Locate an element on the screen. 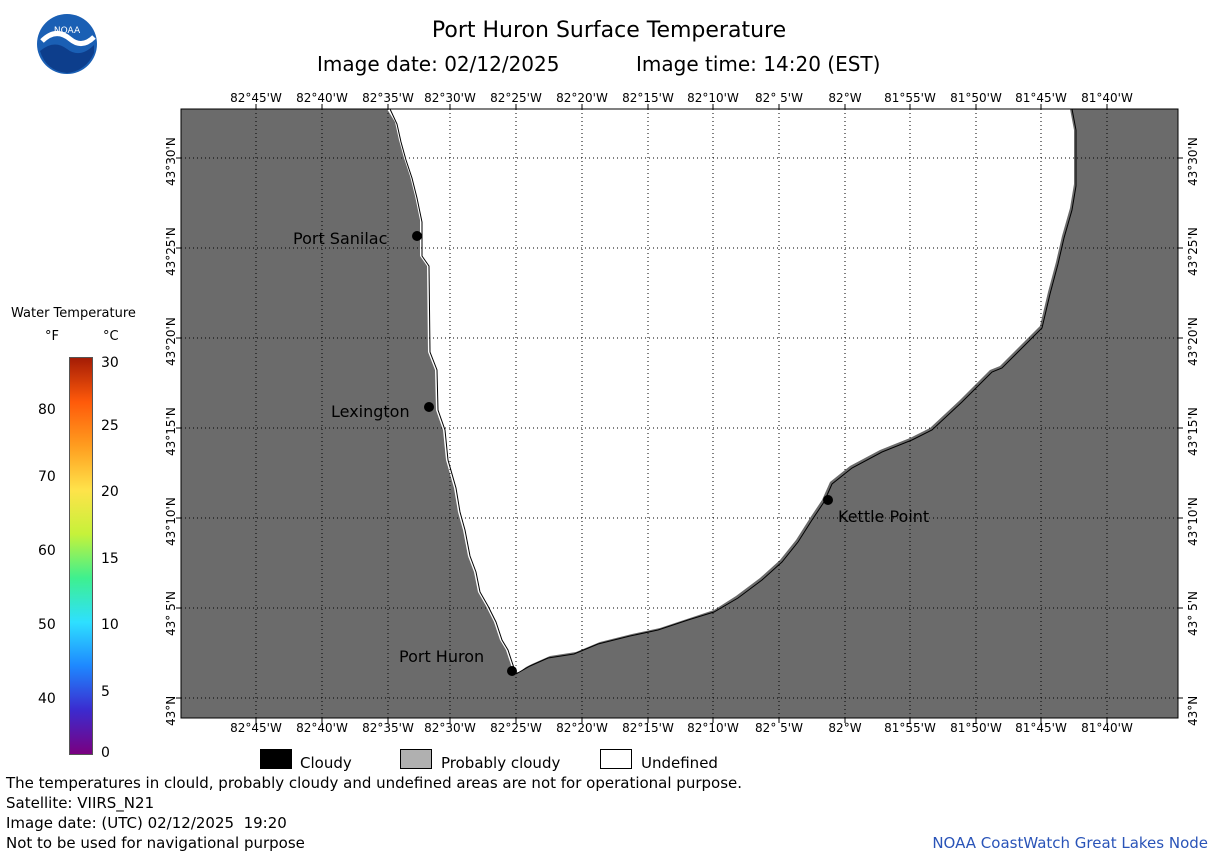 This screenshot has height=859, width=1218. fahrenheit-tick: 70 is located at coordinates (47, 477).